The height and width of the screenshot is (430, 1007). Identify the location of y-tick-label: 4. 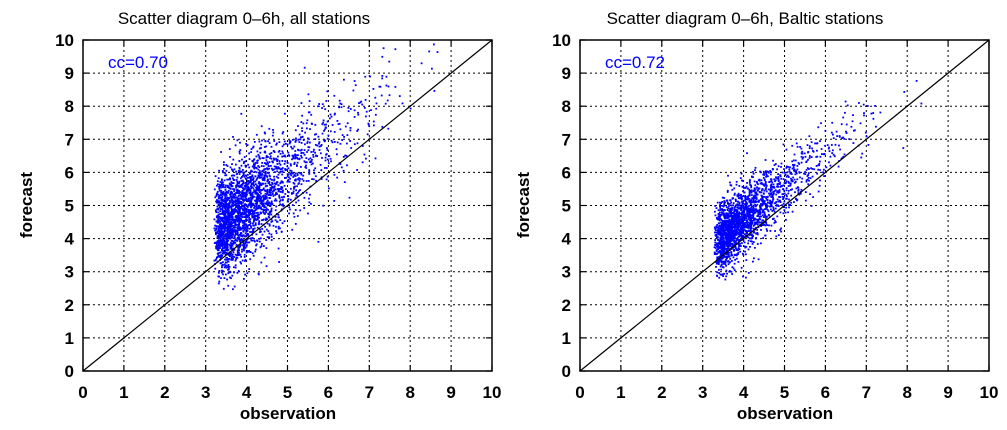
(70, 239).